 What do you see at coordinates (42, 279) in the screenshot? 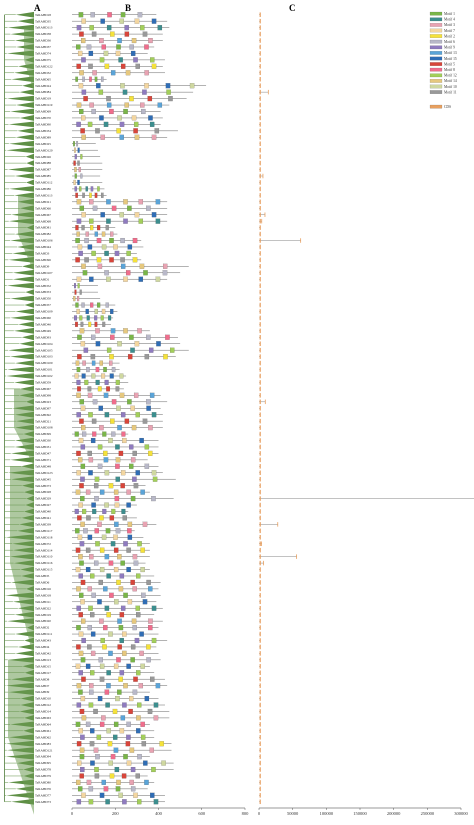
I see `gene-label: TaRAHD1` at bounding box center [42, 279].